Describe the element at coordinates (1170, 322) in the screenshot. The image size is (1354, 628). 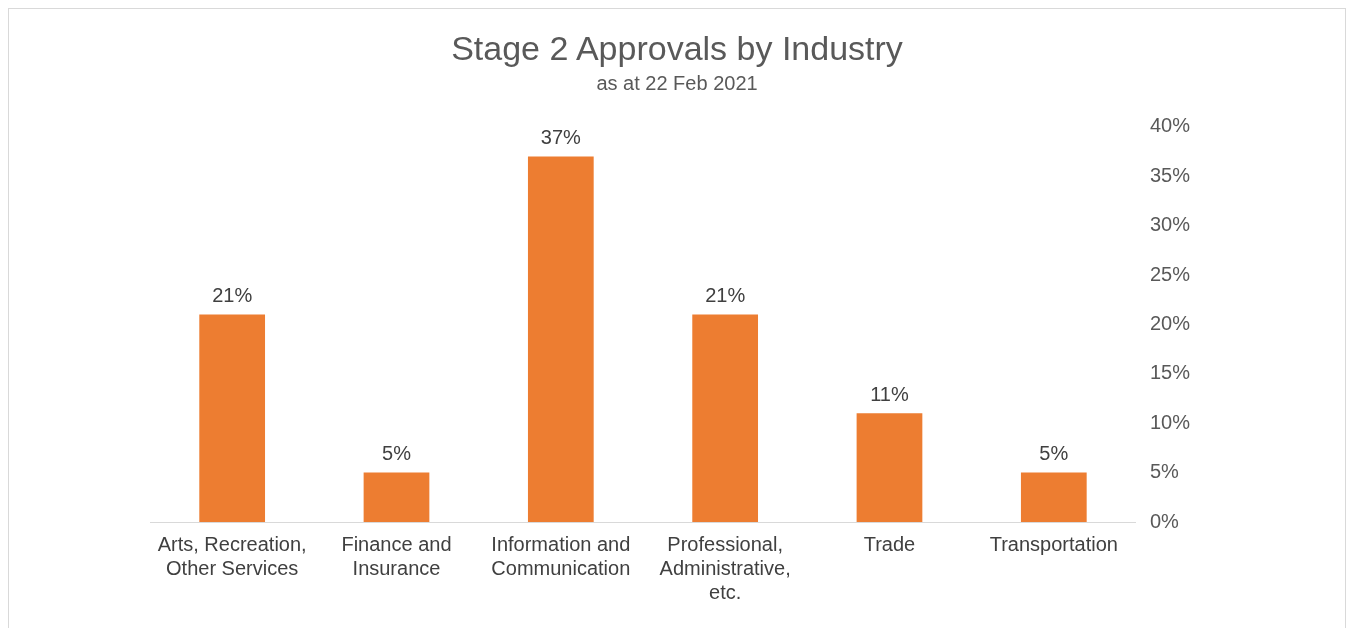
I see `y-tick-label: 20%` at that location.